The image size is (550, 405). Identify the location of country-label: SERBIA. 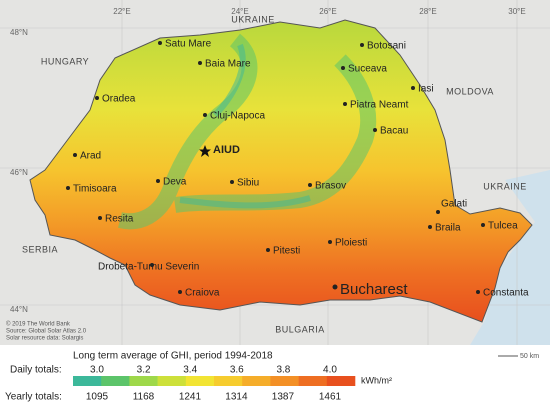
(40, 249).